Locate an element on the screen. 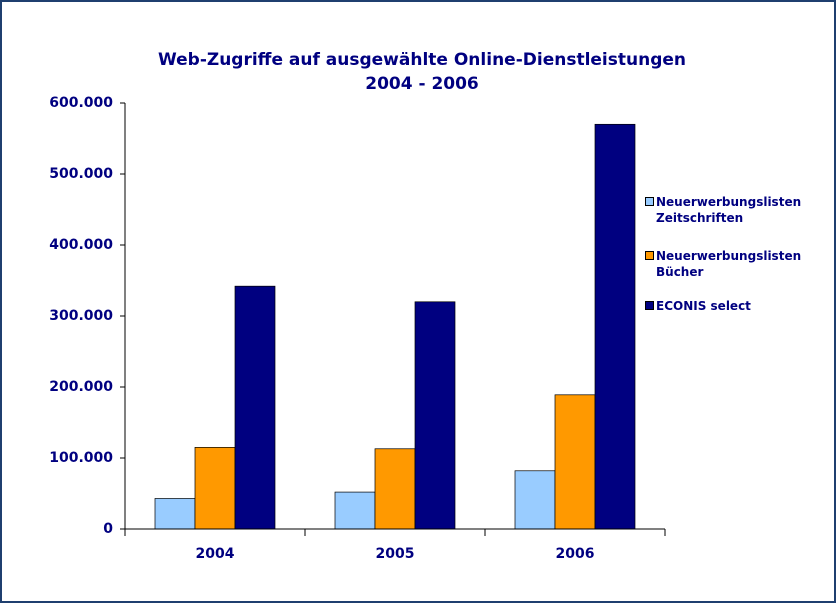  x-tick-label: 2006 is located at coordinates (575, 554).